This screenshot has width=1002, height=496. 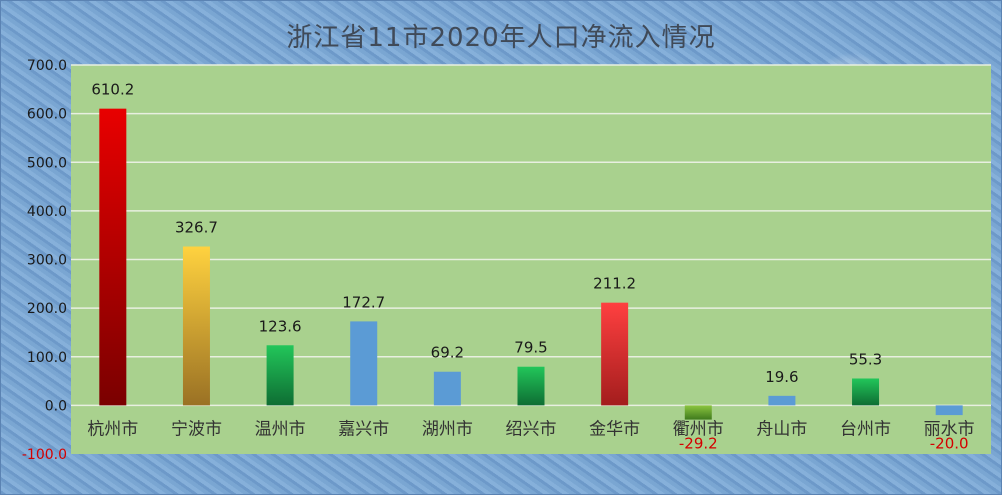 What do you see at coordinates (196, 429) in the screenshot?
I see `category-label: 宁波市` at bounding box center [196, 429].